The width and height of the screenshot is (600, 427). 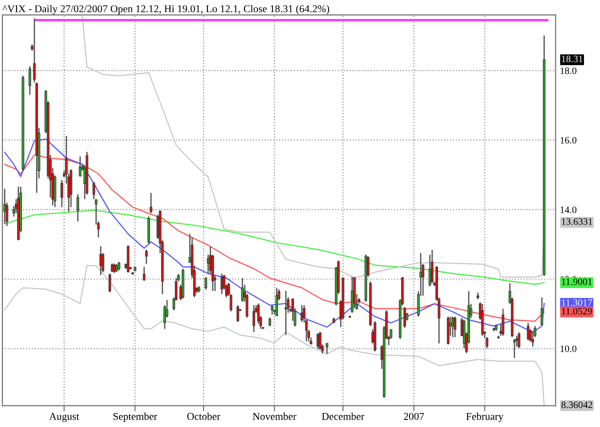 What do you see at coordinates (577, 221) in the screenshot?
I see `annotation: 13.6331` at bounding box center [577, 221].